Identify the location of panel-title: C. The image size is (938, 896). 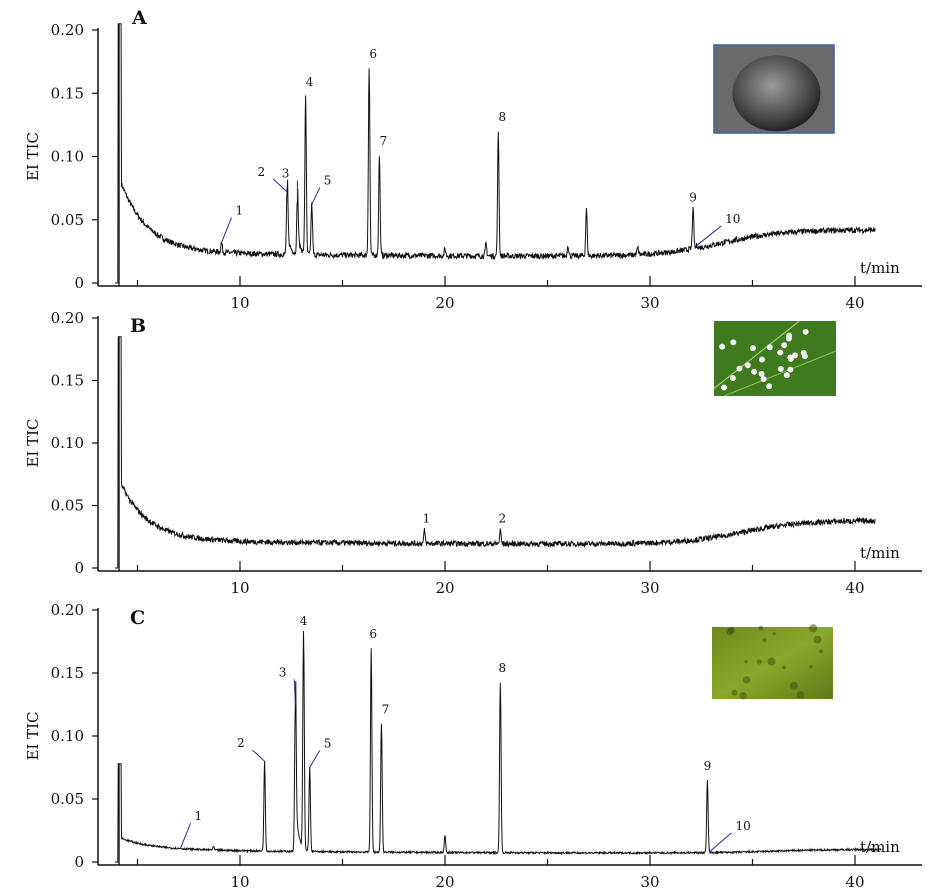
(137, 618).